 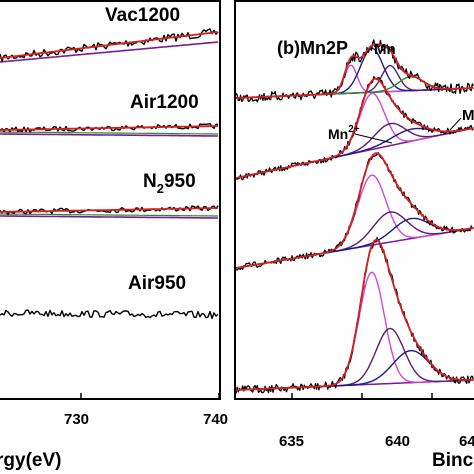 I want to click on annotation-mn: Mn, so click(x=385, y=49).